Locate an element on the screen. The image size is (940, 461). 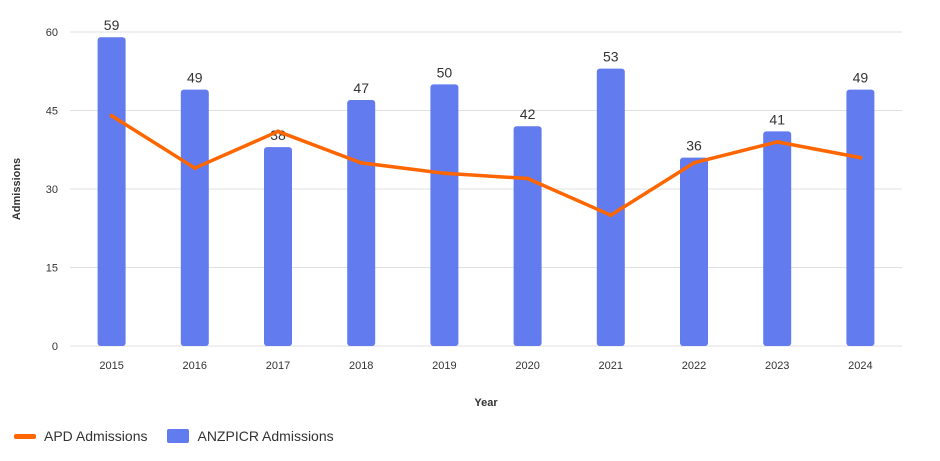
legend-label: APD Admissions is located at coordinates (96, 436).